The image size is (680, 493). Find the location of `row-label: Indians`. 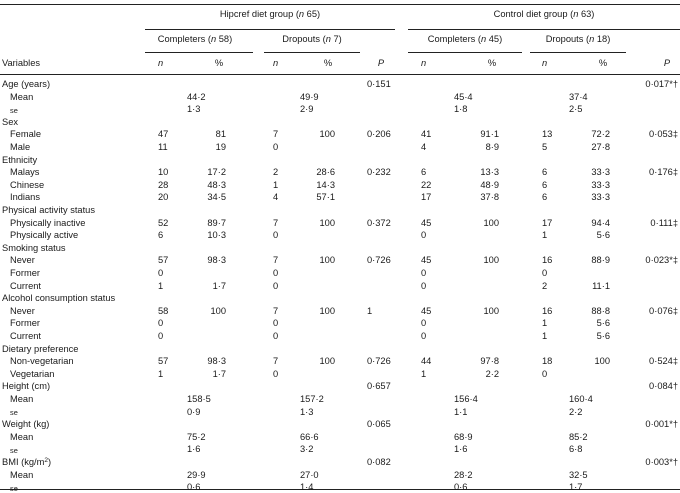

row-label: Indians is located at coordinates (25, 197).